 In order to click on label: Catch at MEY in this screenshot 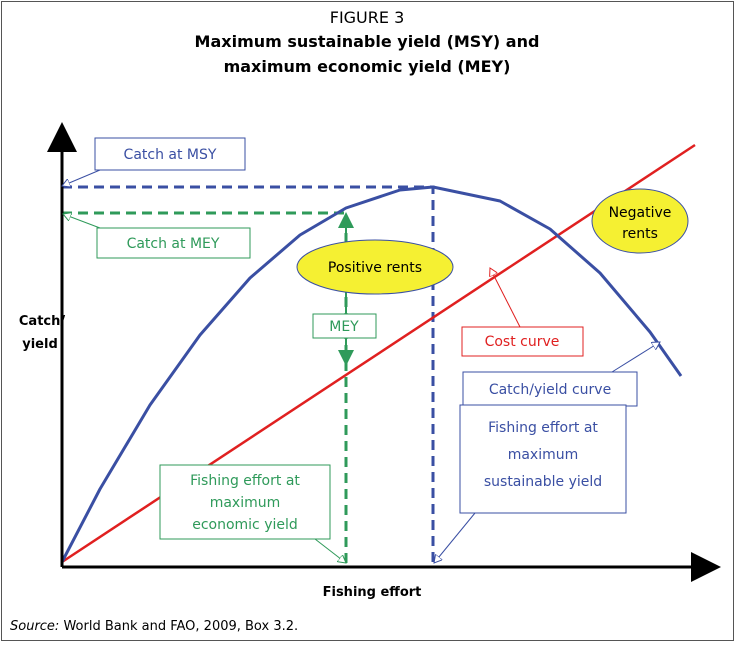, I will do `click(173, 244)`.